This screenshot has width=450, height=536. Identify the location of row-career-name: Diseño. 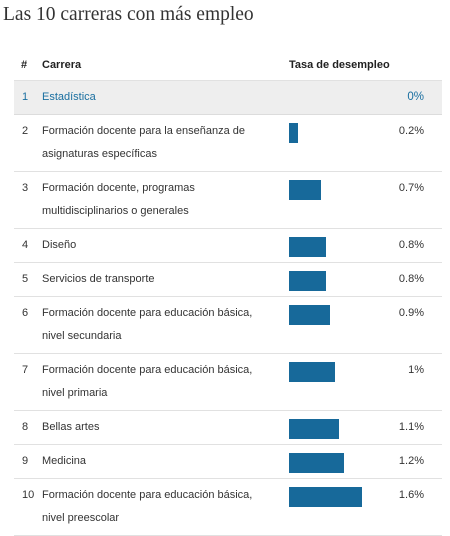
(59, 245).